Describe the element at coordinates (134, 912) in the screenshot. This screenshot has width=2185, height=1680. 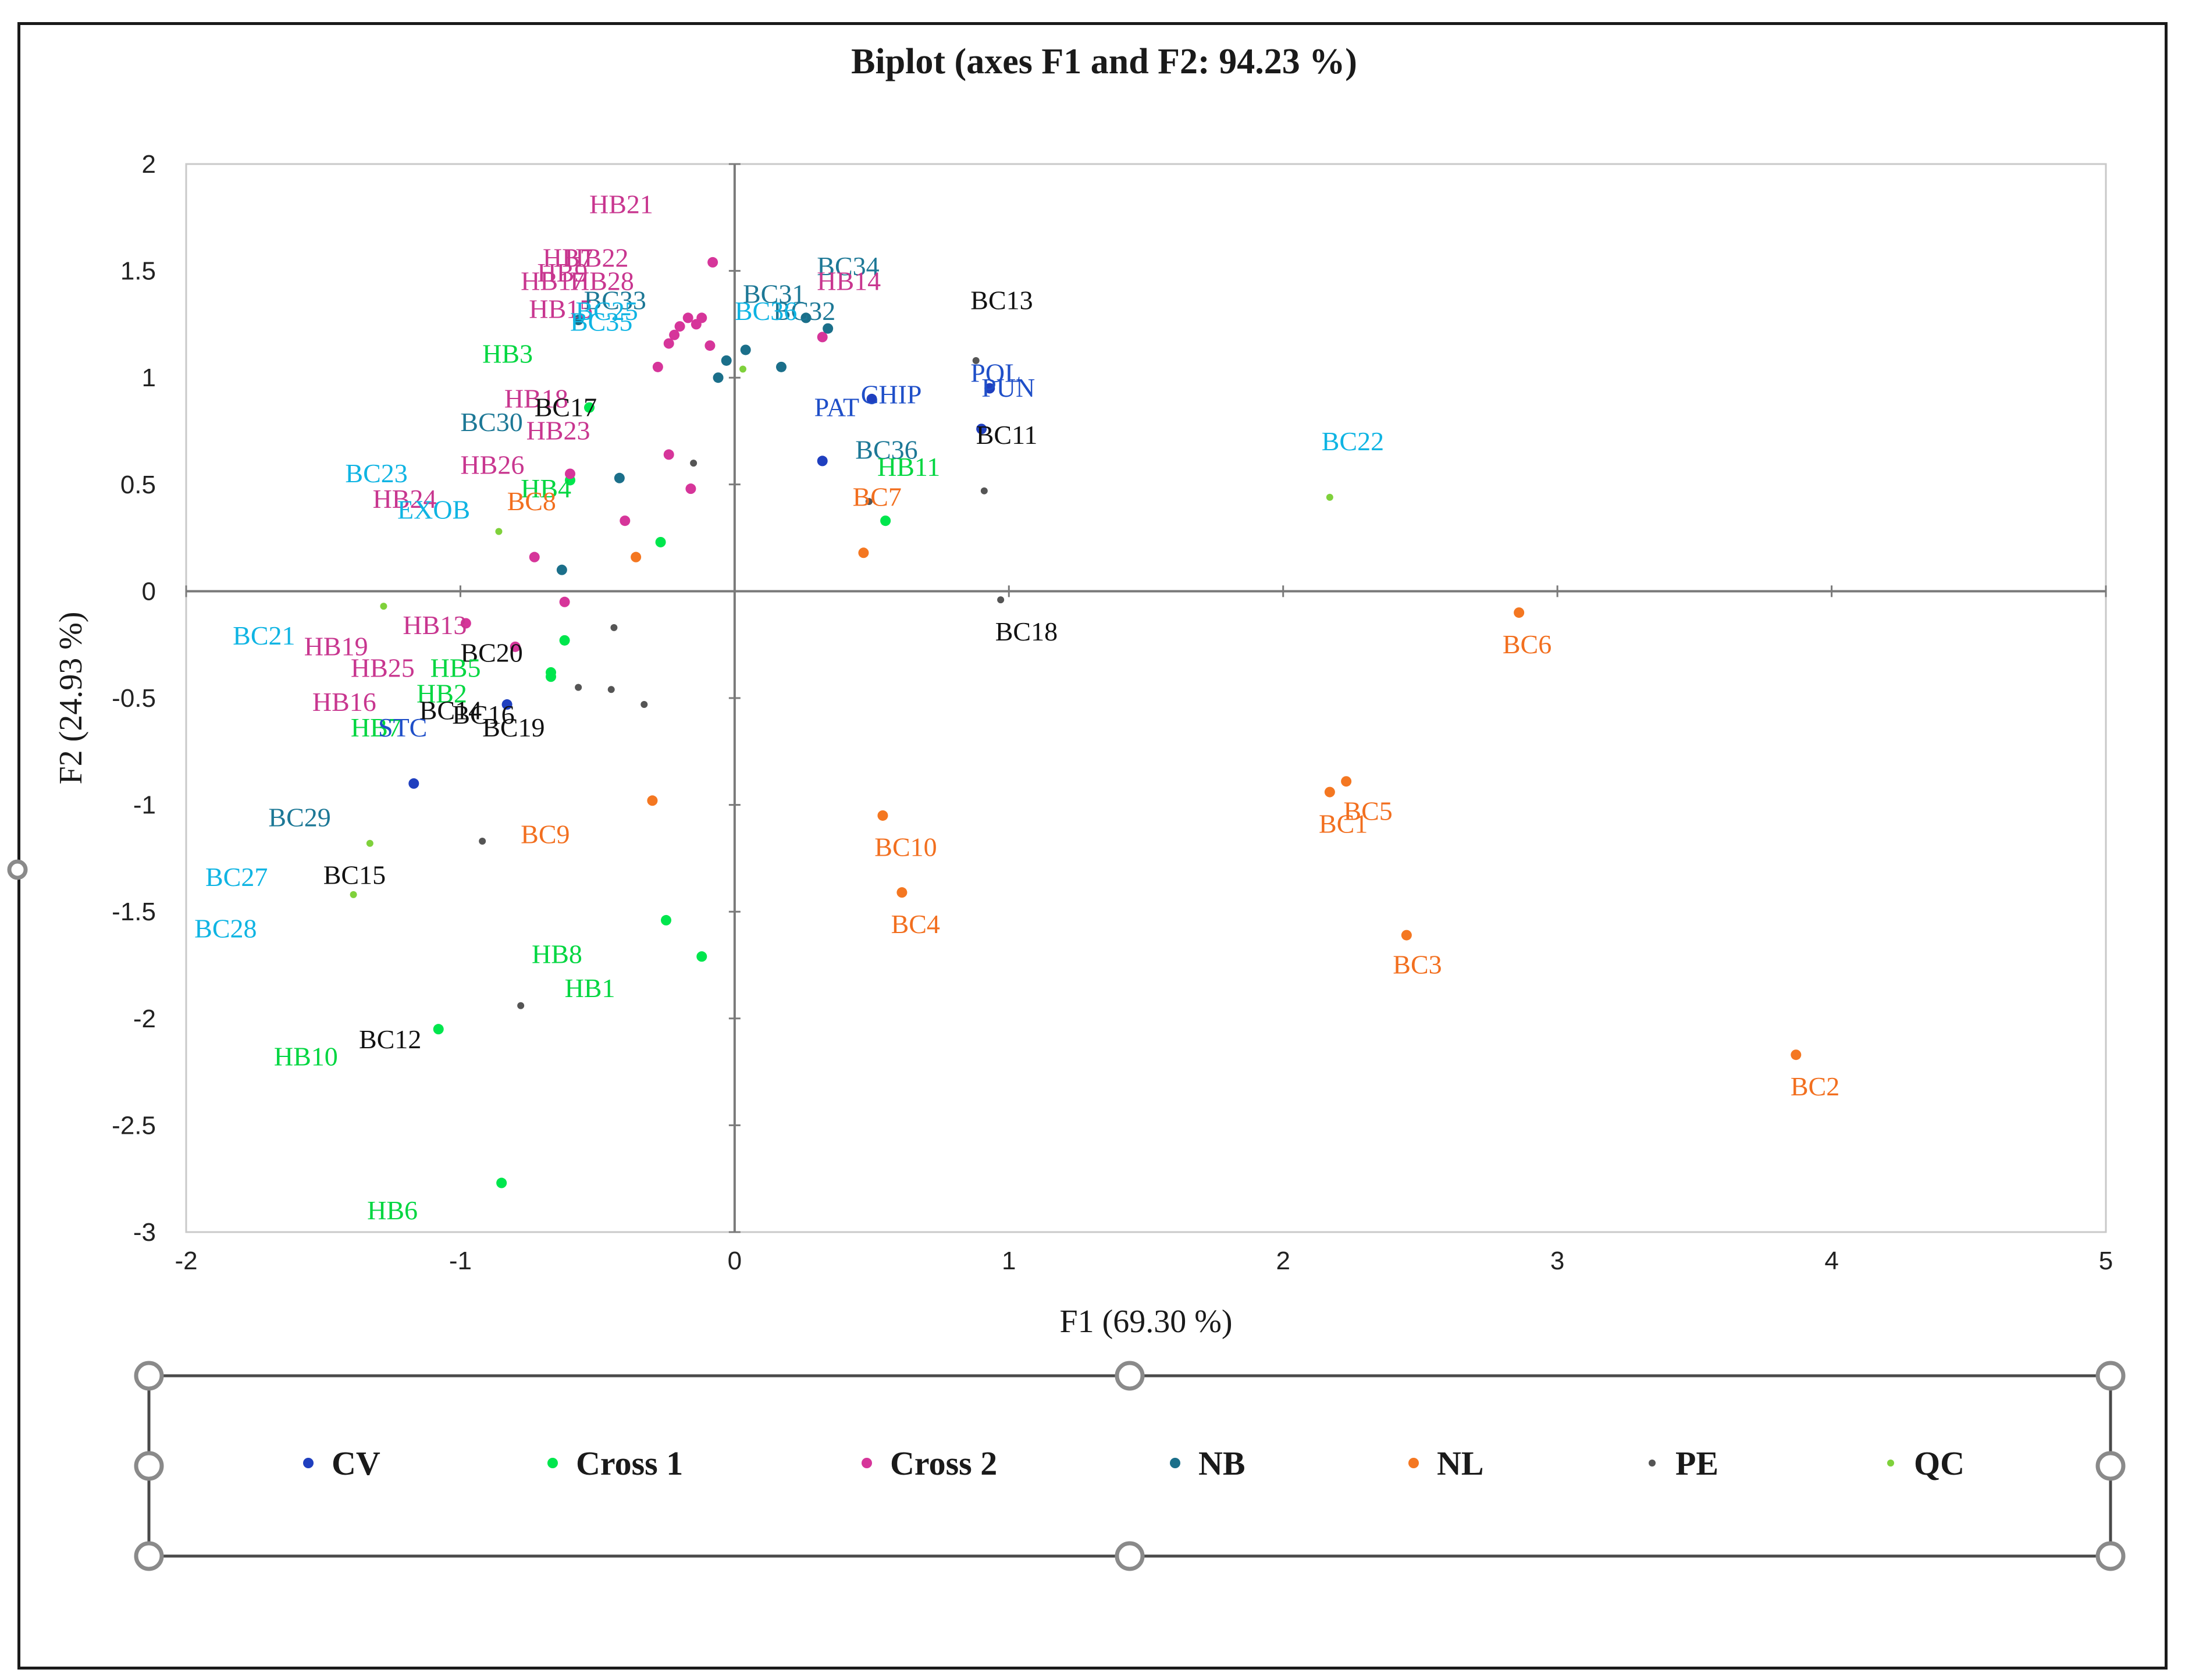
I see `y-tick-label: -1.5` at that location.